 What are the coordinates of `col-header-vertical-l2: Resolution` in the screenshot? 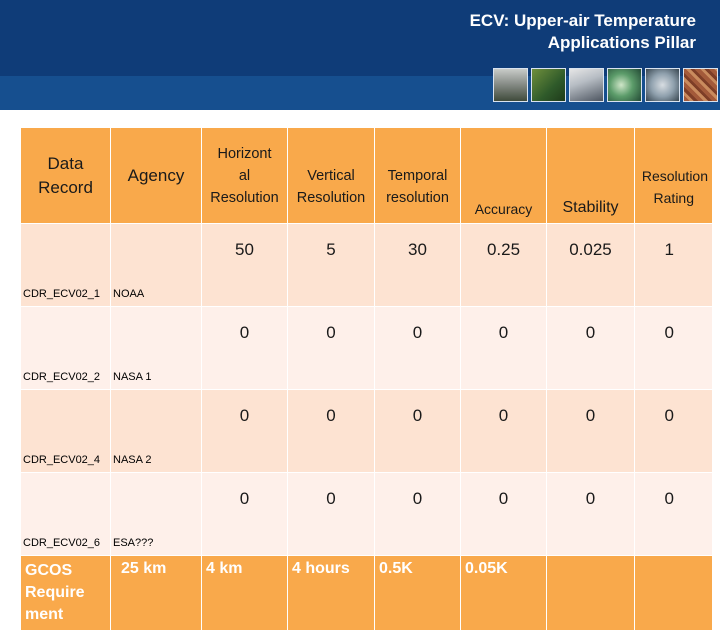 It's located at (331, 197).